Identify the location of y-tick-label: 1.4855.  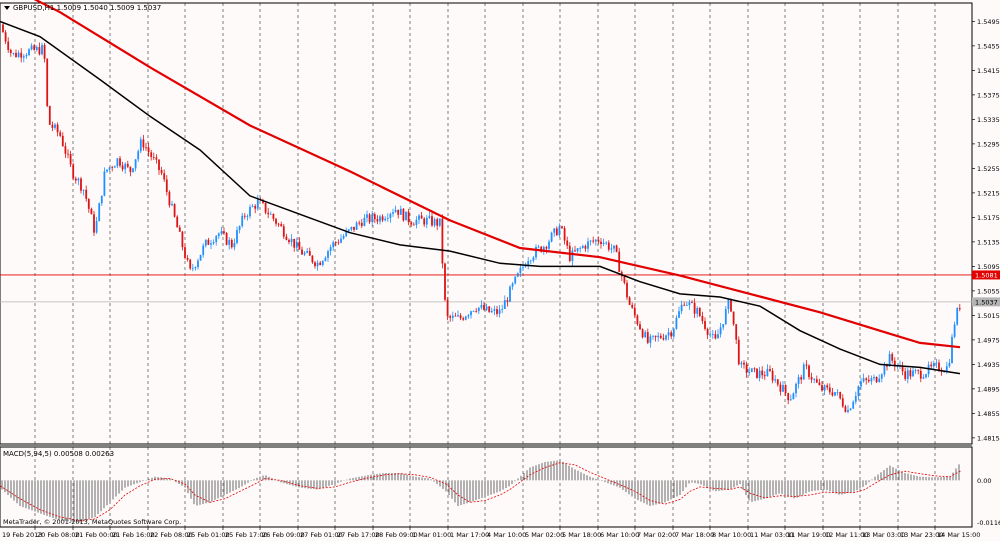
(988, 414).